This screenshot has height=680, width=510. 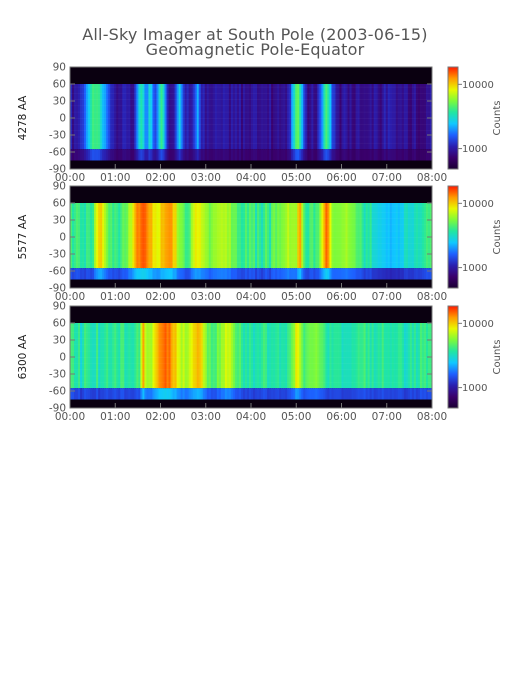 I want to click on colorbar-label: Counts, so click(x=497, y=357).